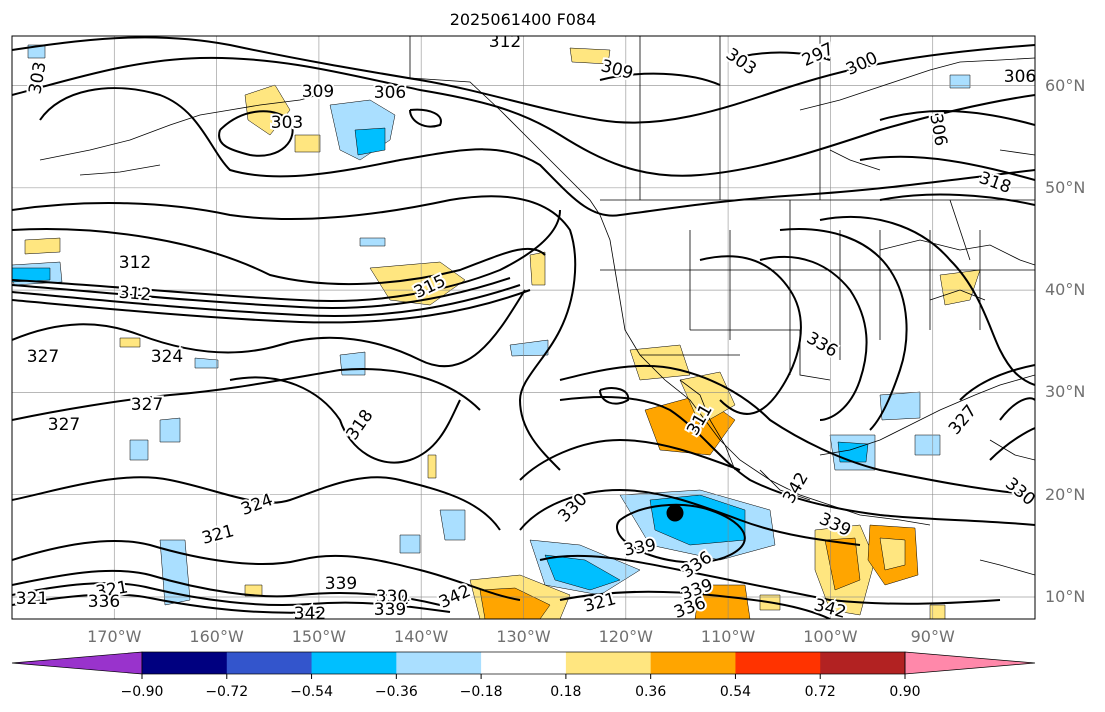 The image size is (1105, 712). What do you see at coordinates (905, 692) in the screenshot?
I see `colorbar-tick-label: 0.90` at bounding box center [905, 692].